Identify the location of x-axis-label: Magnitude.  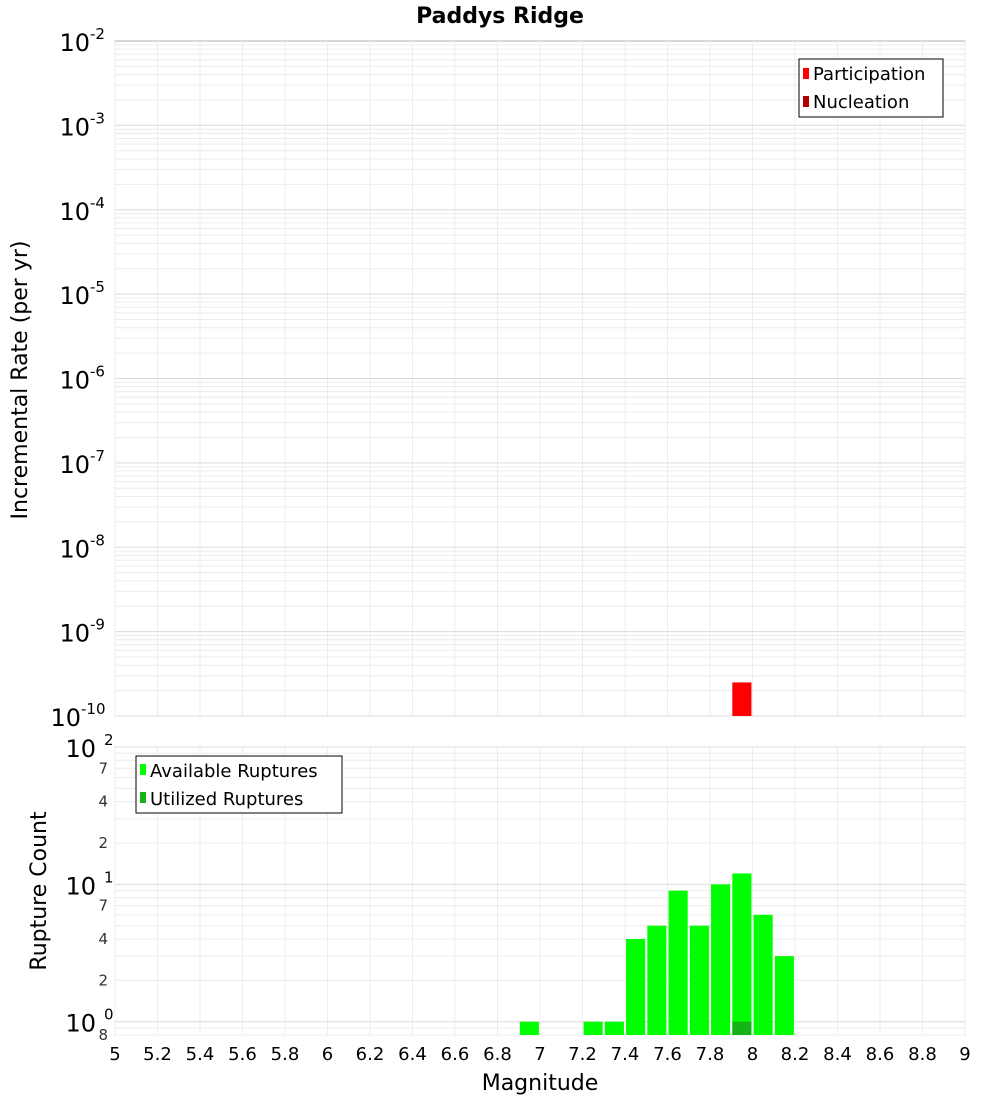
(540, 1083).